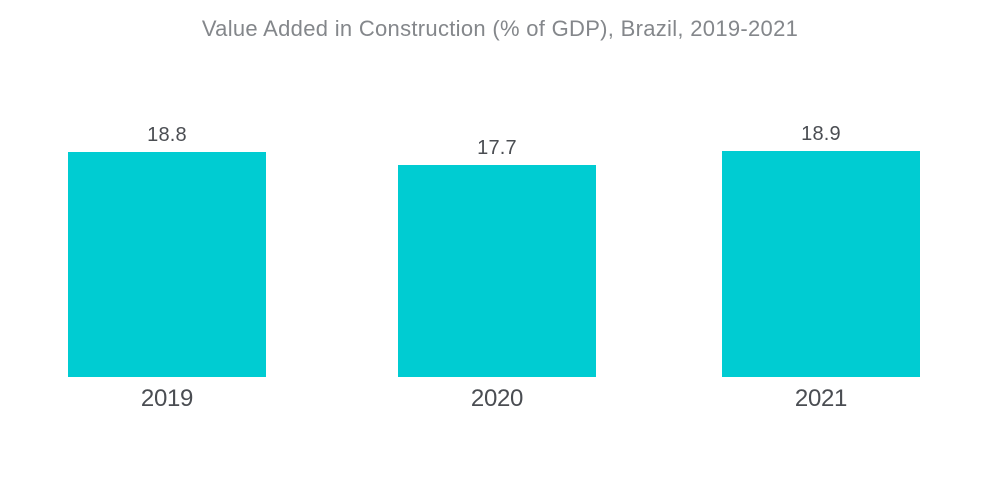 Image resolution: width=1000 pixels, height=504 pixels. I want to click on bar-group-2021: 18.9 2021, so click(821, 267).